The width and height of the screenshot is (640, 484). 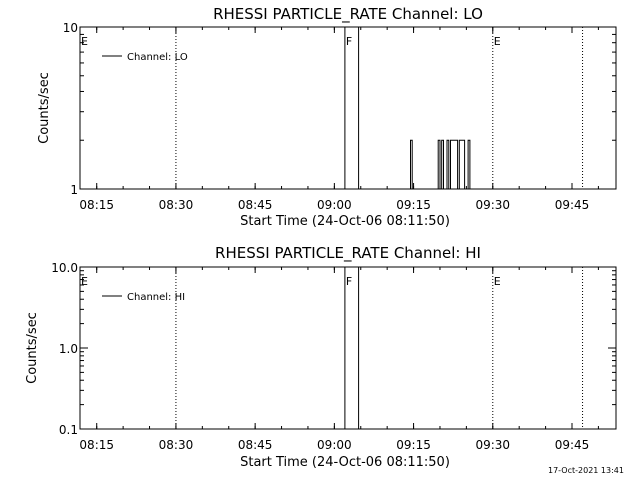 What do you see at coordinates (586, 470) in the screenshot?
I see `footer-timestamp: 17-Oct-2021 13:41` at bounding box center [586, 470].